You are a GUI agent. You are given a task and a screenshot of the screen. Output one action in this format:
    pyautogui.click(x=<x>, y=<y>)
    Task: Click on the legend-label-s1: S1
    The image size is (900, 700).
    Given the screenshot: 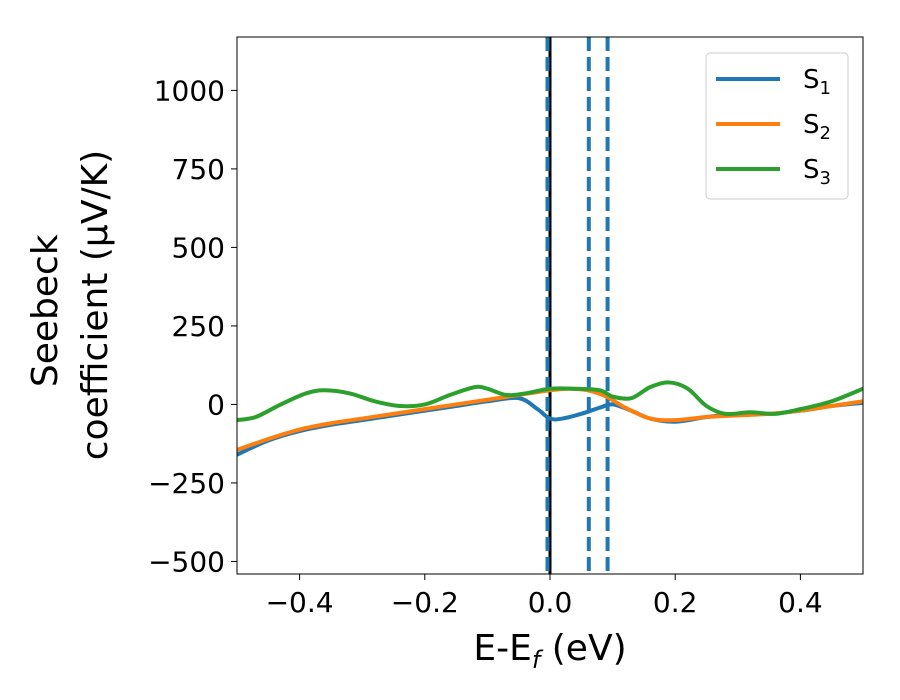 What is the action you would take?
    pyautogui.click(x=817, y=82)
    